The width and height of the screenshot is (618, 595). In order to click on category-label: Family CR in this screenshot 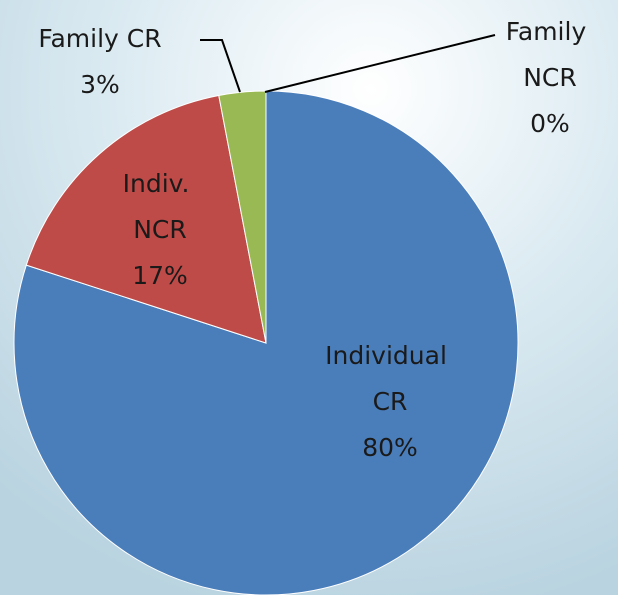, I will do `click(99, 38)`.